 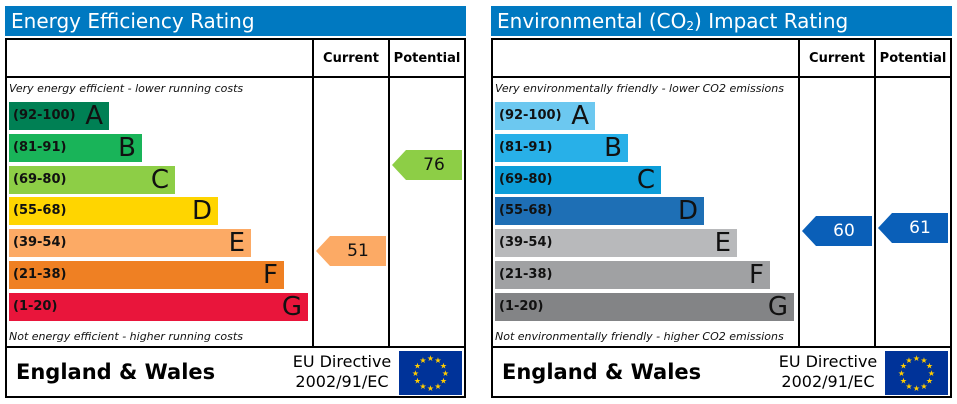 What do you see at coordinates (592, 21) in the screenshot?
I see `title-prefix: Environmental (CO` at bounding box center [592, 21].